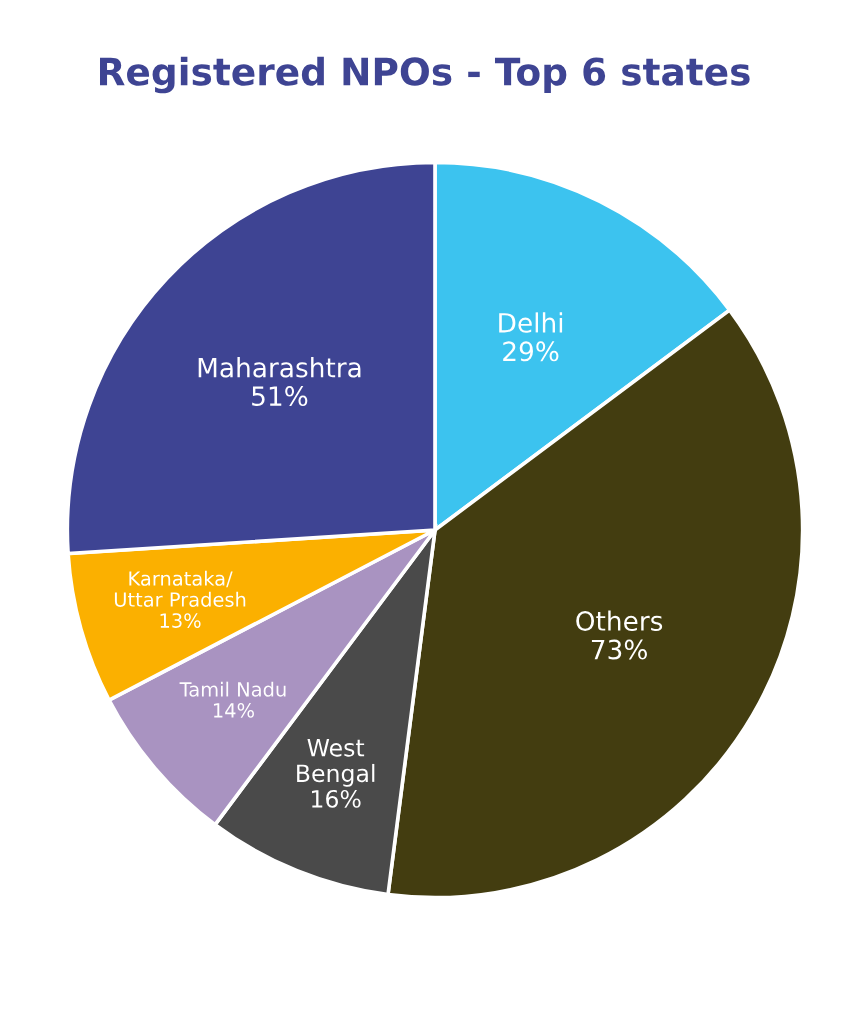  Describe the element at coordinates (280, 396) in the screenshot. I see `data-label: 51%` at that location.